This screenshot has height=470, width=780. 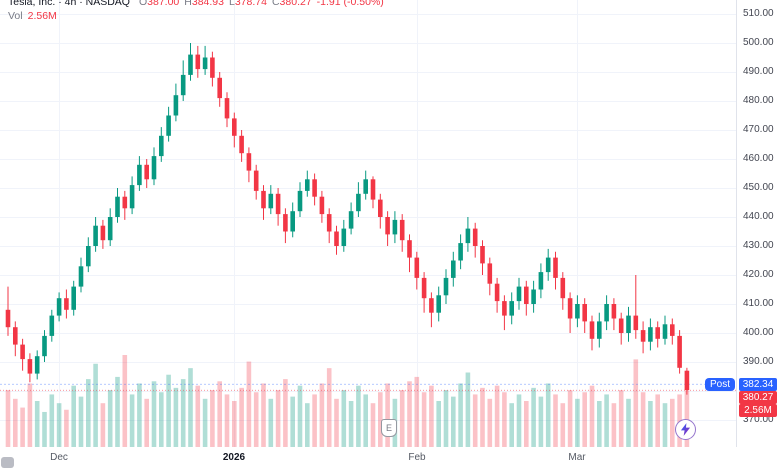 I want to click on high-label: H, so click(x=188, y=4).